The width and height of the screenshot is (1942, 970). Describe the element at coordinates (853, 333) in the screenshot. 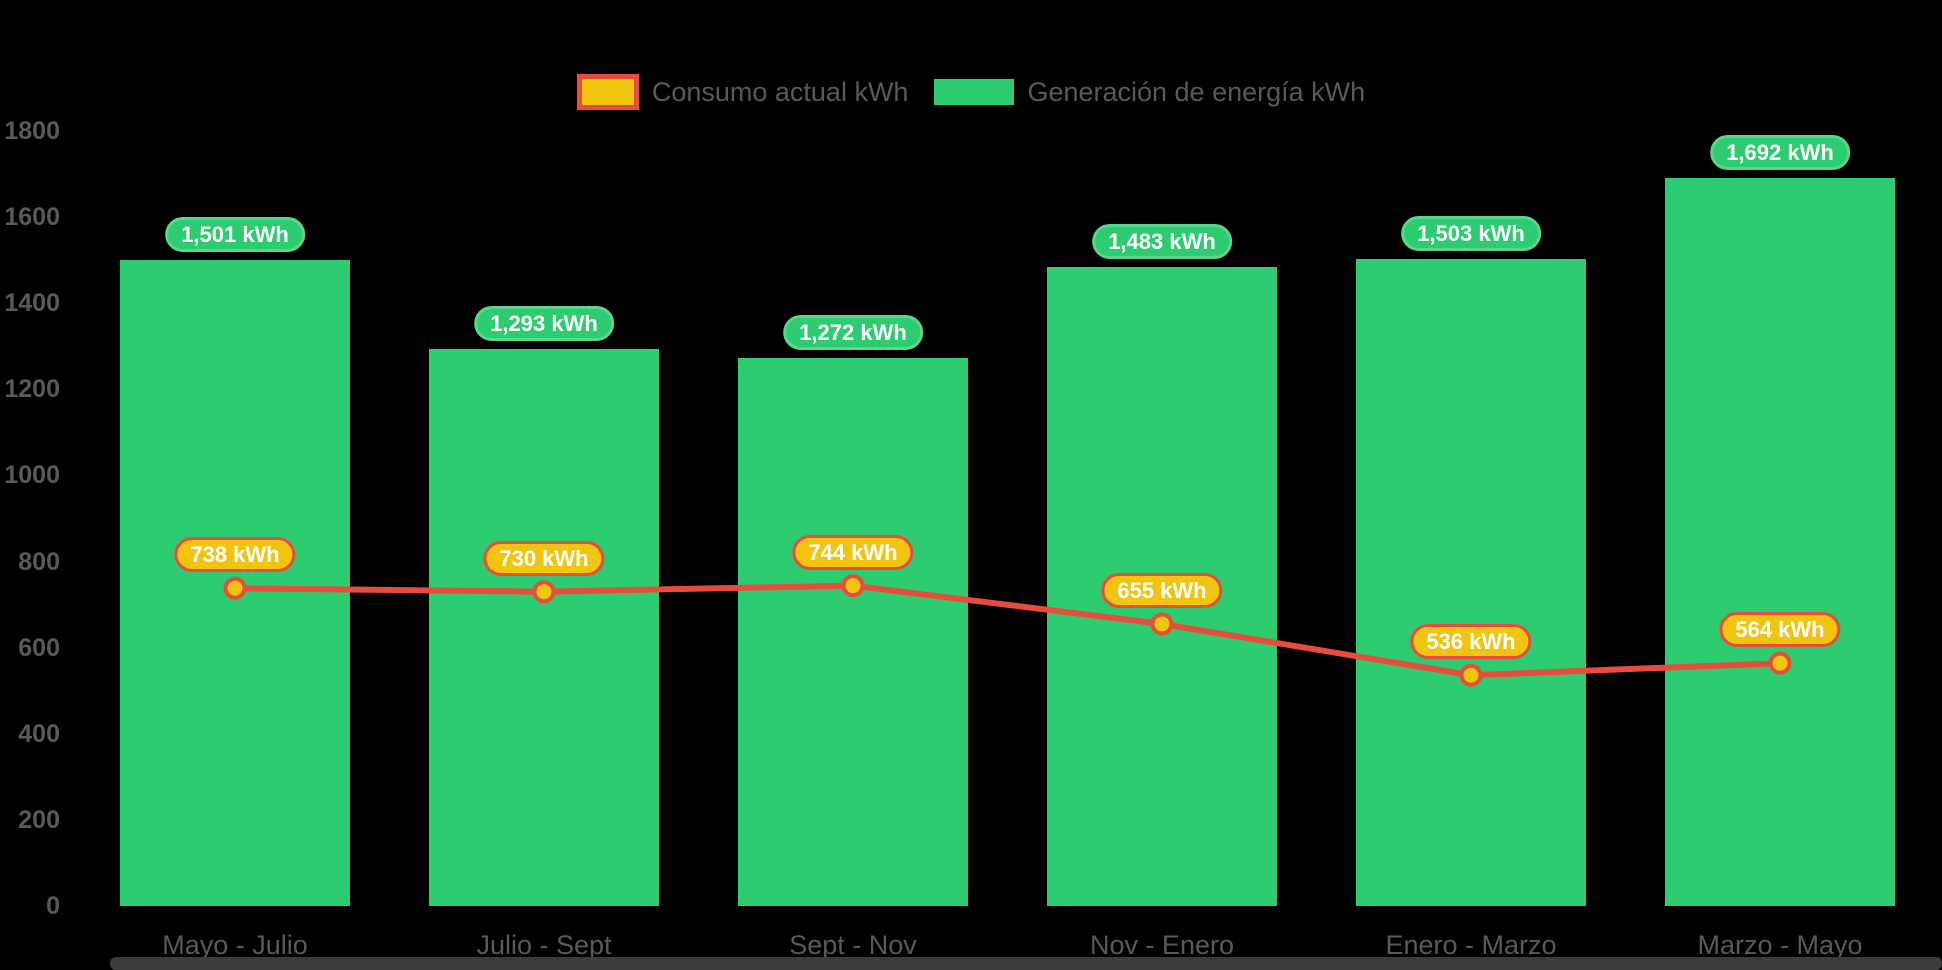

I see `generation-value-label-3: 1,272 kWh` at that location.